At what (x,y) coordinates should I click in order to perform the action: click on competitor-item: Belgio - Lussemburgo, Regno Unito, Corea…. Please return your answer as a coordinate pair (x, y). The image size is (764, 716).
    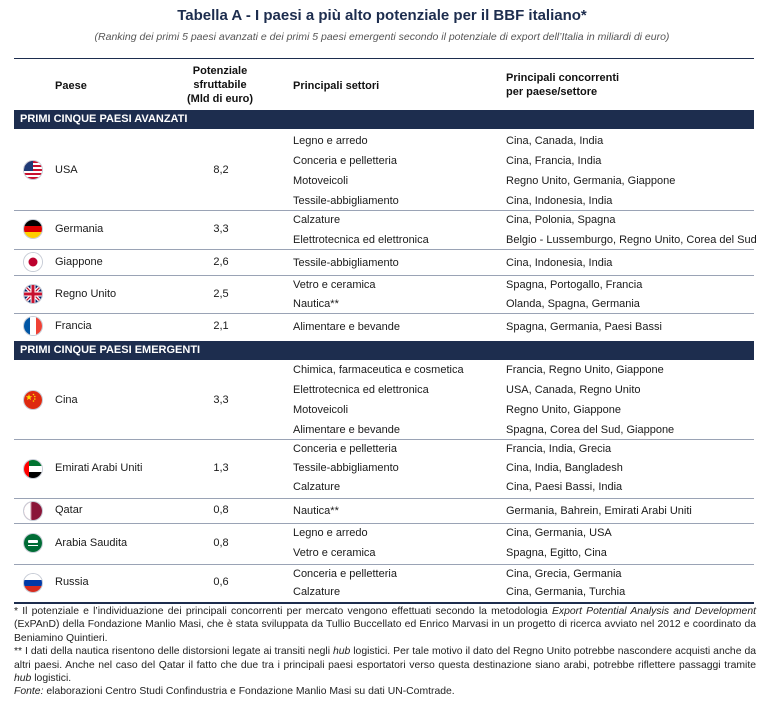
    Looking at the image, I should click on (631, 240).